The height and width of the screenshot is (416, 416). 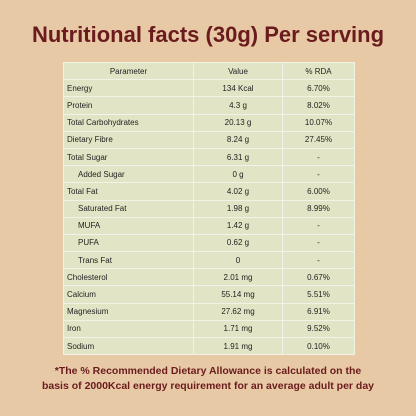 I want to click on table-row: MUFA 1.42 g-, so click(x=209, y=225).